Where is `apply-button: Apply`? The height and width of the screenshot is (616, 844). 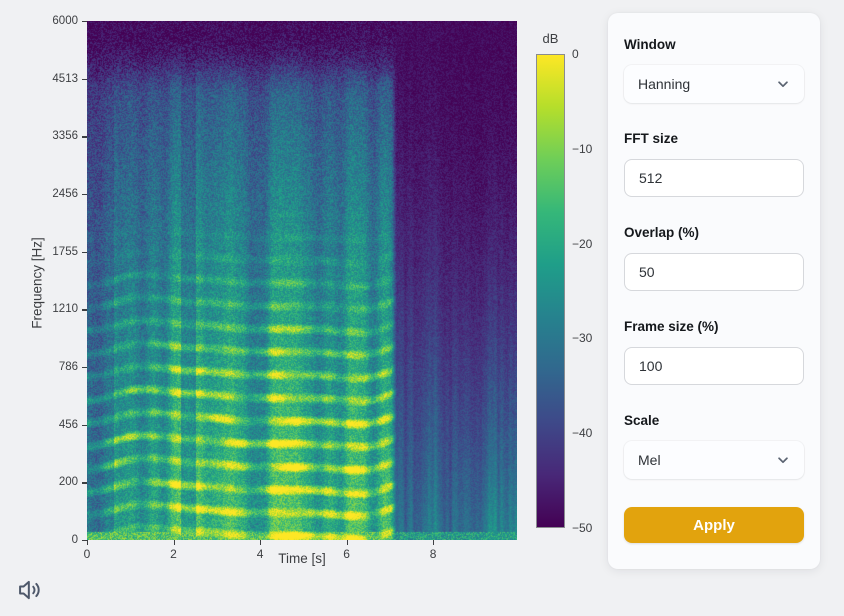 apply-button: Apply is located at coordinates (714, 525).